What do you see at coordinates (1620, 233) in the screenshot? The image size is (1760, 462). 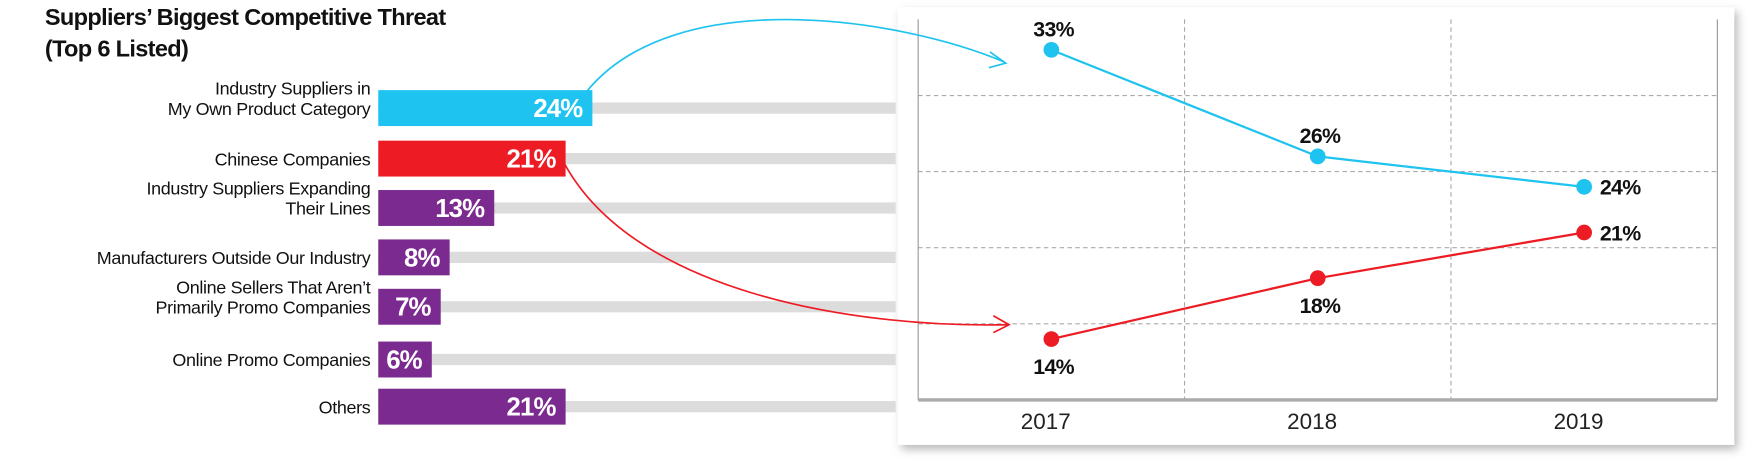 I see `point-label: 21%` at bounding box center [1620, 233].